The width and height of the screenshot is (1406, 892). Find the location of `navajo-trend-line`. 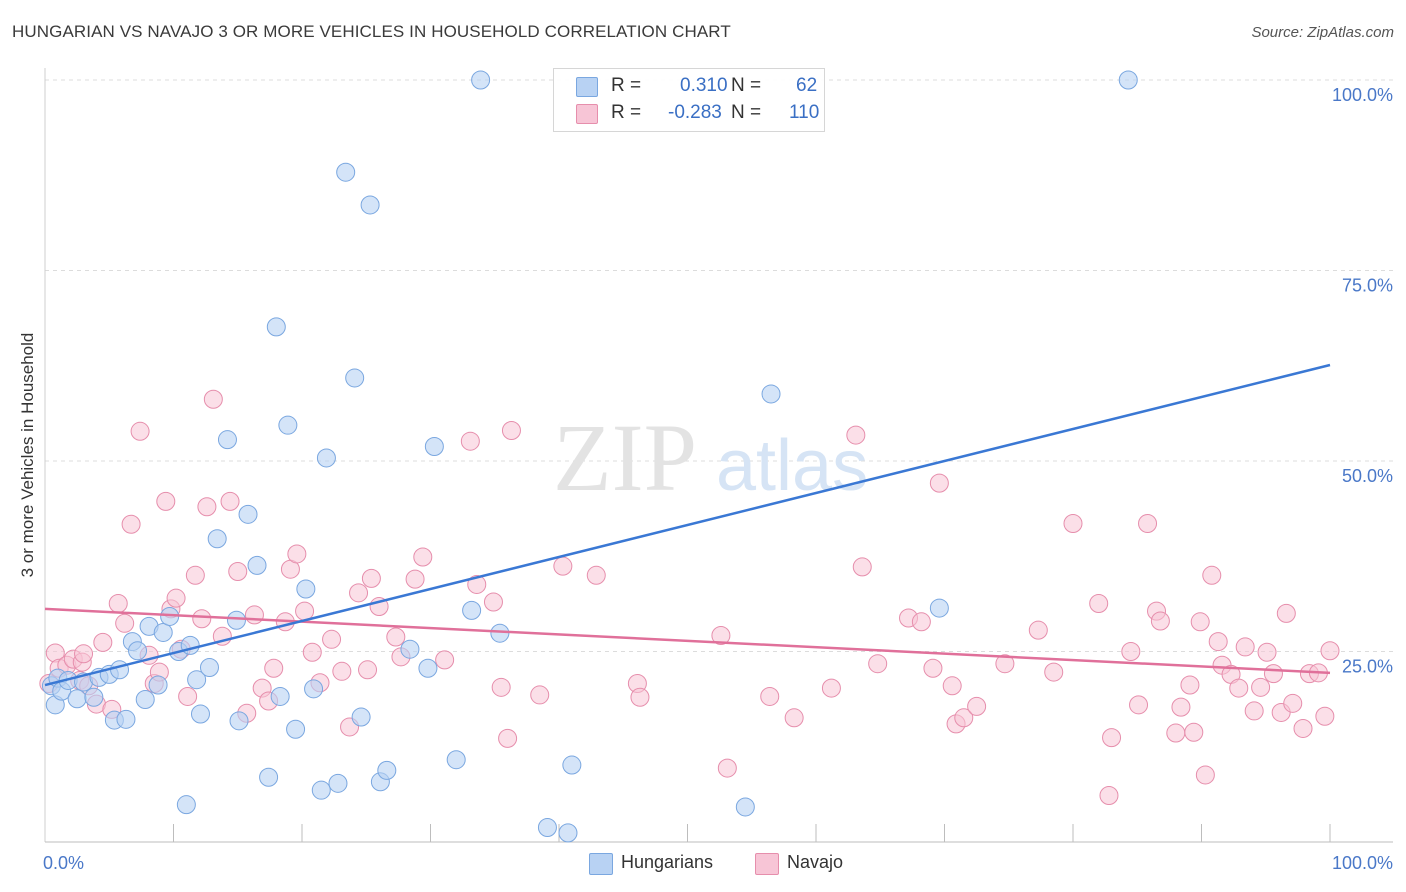

navajo-trend-line is located at coordinates (687, 641).